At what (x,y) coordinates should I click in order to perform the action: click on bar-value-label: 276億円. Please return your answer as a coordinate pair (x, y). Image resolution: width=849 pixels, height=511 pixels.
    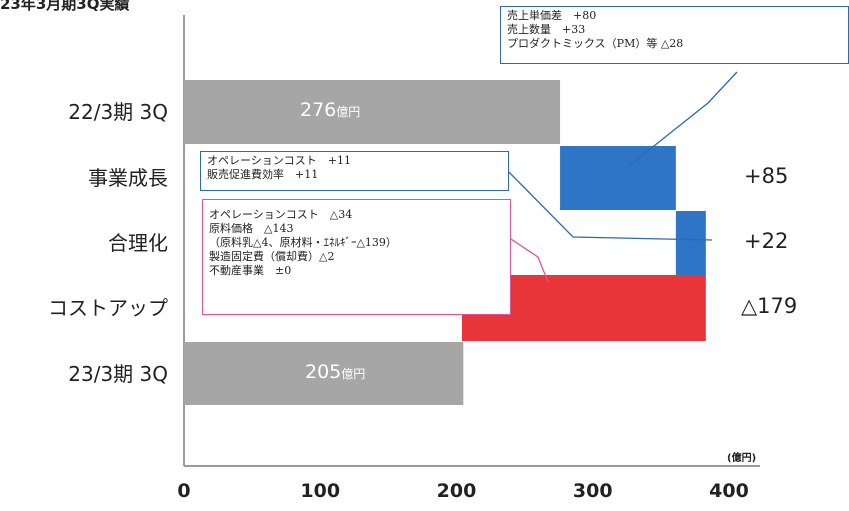
    Looking at the image, I should click on (330, 110).